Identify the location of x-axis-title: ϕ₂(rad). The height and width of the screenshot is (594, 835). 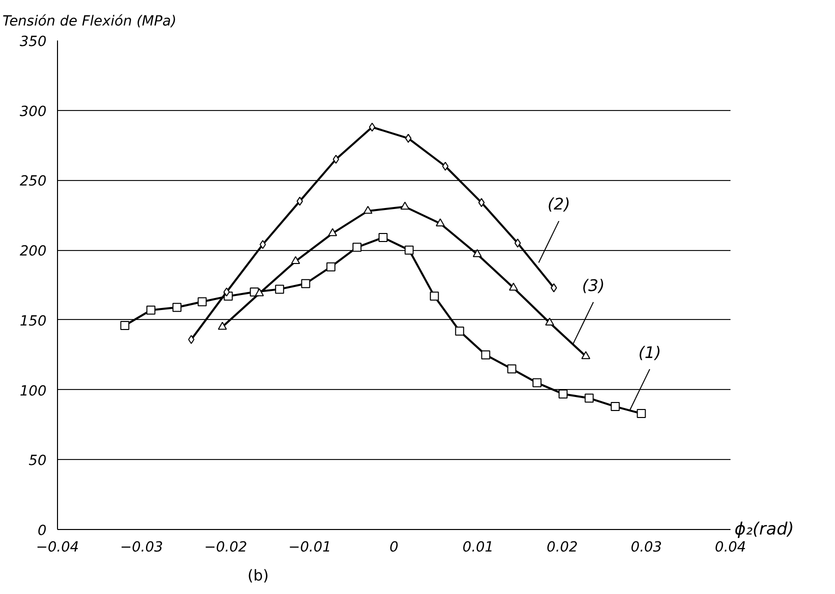
(764, 530).